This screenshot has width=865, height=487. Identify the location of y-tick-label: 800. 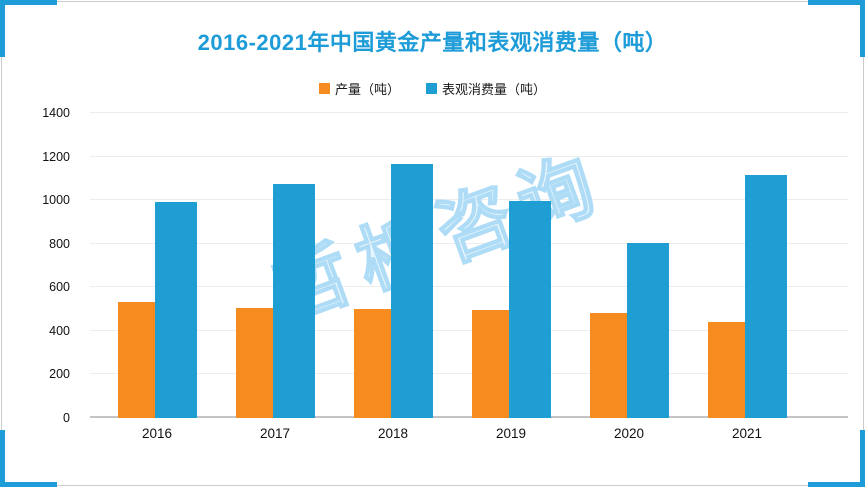
(59, 243).